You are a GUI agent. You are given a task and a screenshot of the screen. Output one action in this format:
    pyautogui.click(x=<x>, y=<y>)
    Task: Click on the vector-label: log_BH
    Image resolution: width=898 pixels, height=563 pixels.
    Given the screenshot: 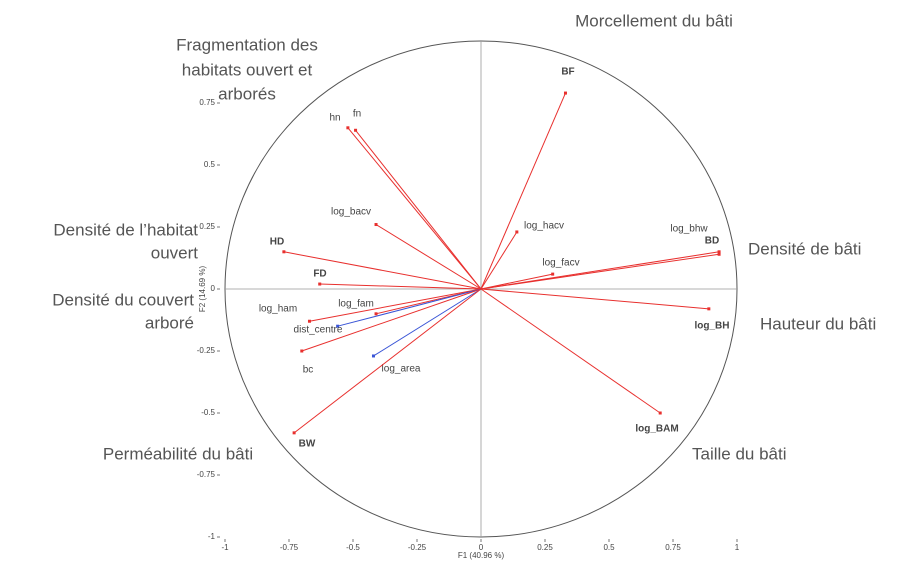 What is the action you would take?
    pyautogui.click(x=712, y=326)
    